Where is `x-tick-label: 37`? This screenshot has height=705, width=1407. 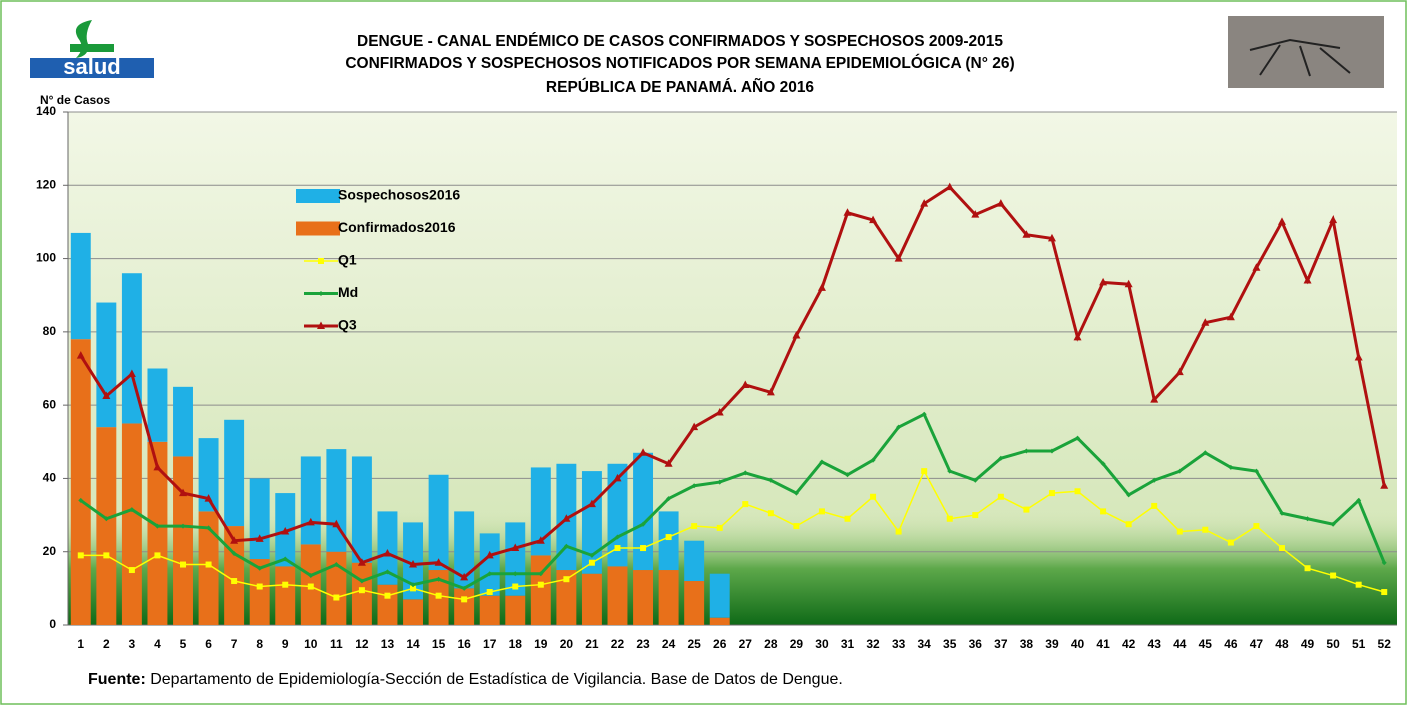
x-tick-label: 37 is located at coordinates (1001, 644).